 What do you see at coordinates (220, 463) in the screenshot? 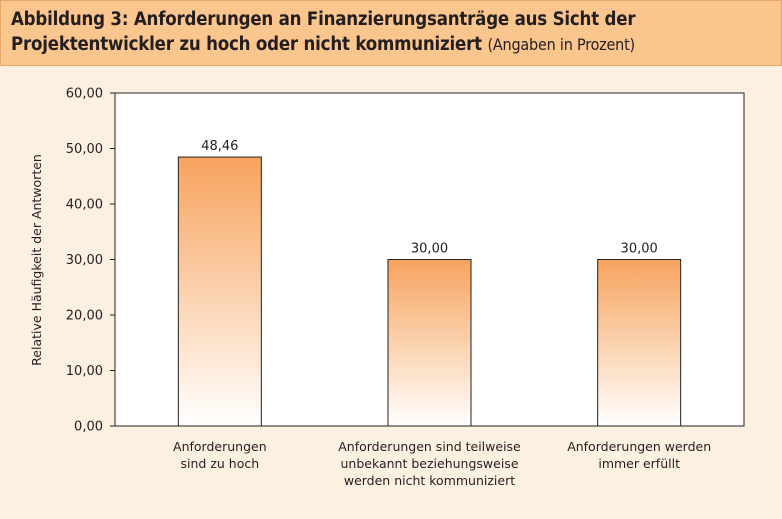
I see `x-tick-label: sind zu hoch` at bounding box center [220, 463].